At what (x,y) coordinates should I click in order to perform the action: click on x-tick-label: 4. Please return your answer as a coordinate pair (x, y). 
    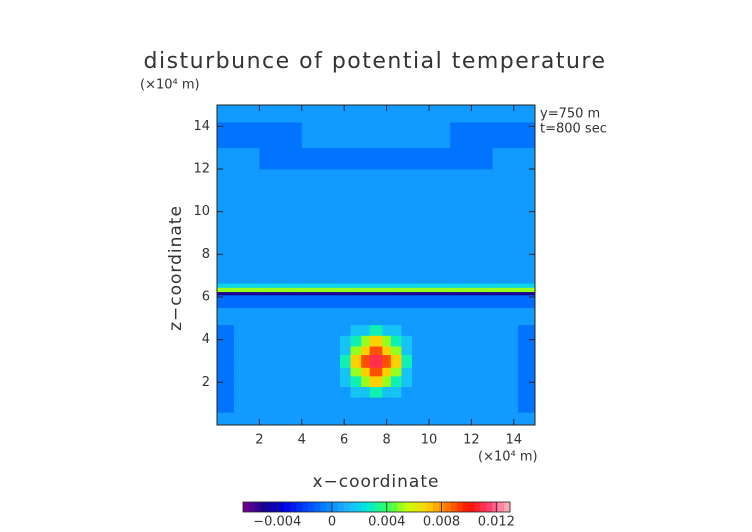
    Looking at the image, I should click on (302, 440).